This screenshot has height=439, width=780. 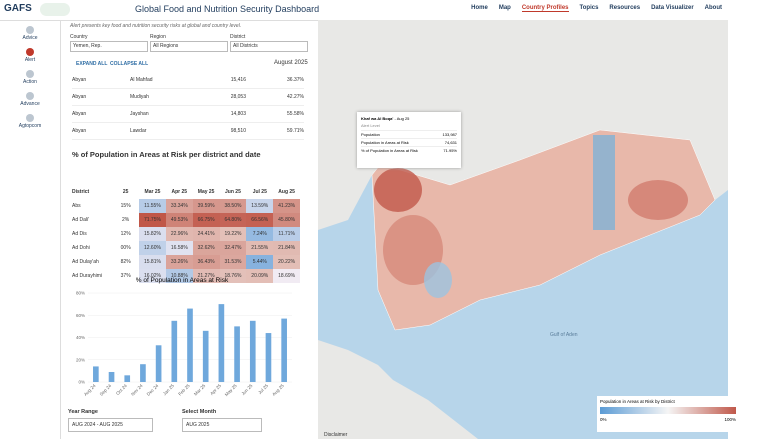 What do you see at coordinates (233, 276) in the screenshot?
I see `heatmap-cell: 18.76%` at bounding box center [233, 276].